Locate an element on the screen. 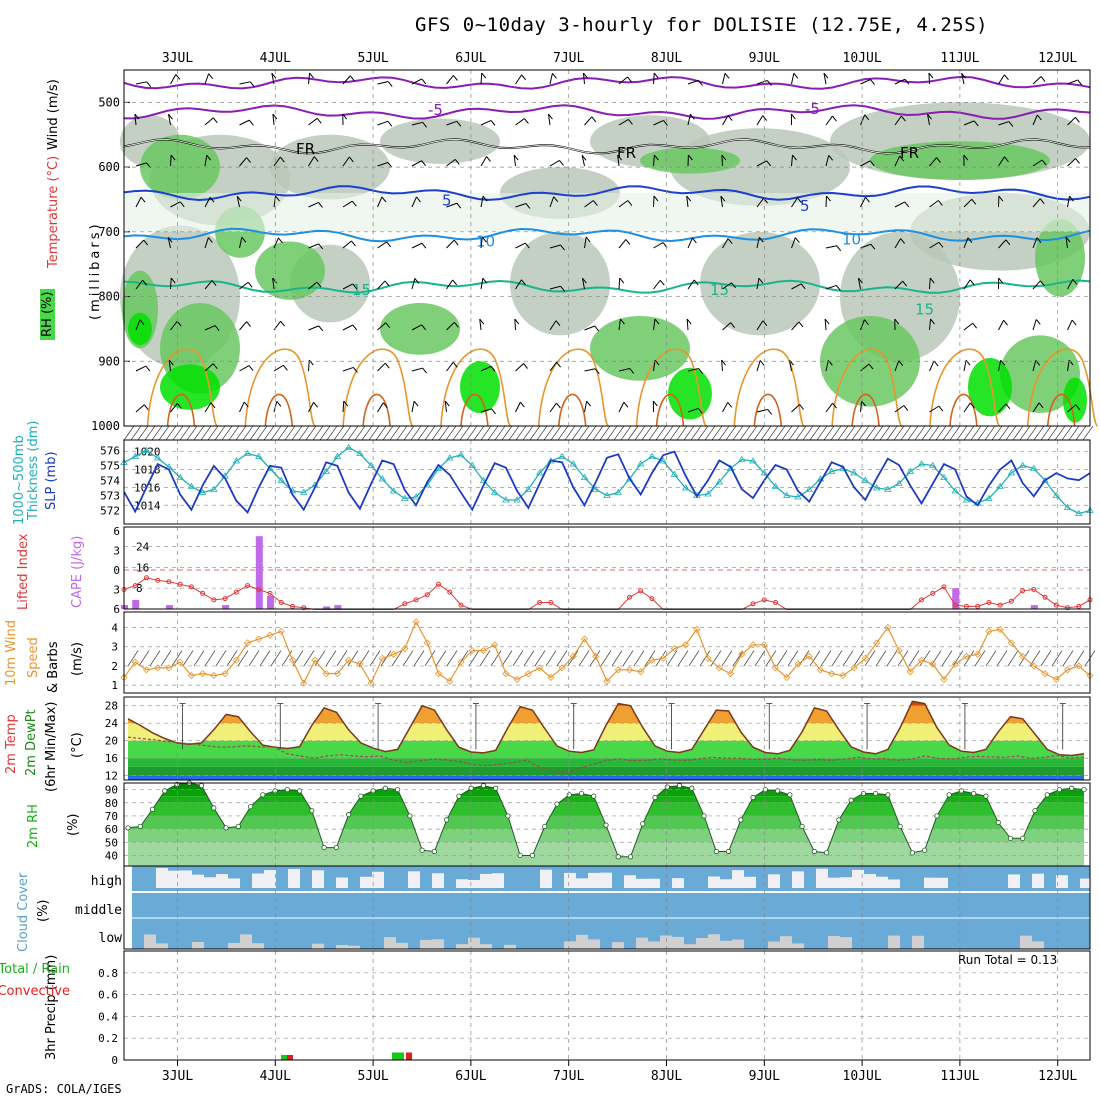 This screenshot has height=1100, width=1100. dewpoint-contour is located at coordinates (965, 387).